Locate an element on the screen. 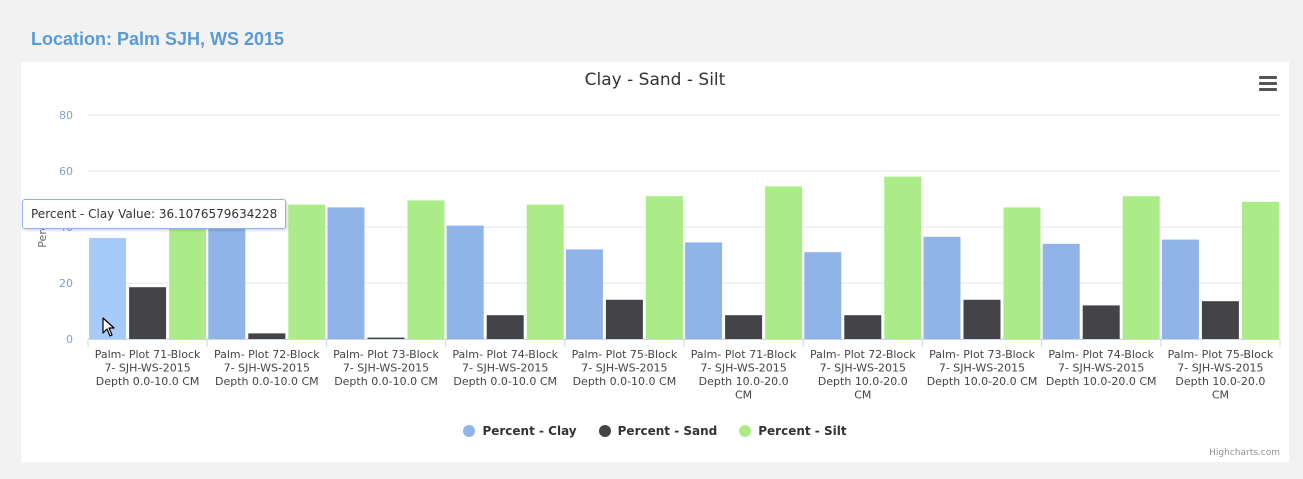 Image resolution: width=1303 pixels, height=479 pixels. tooltip-text: Percent - Clay Value: 36.1076579634228 is located at coordinates (154, 214).